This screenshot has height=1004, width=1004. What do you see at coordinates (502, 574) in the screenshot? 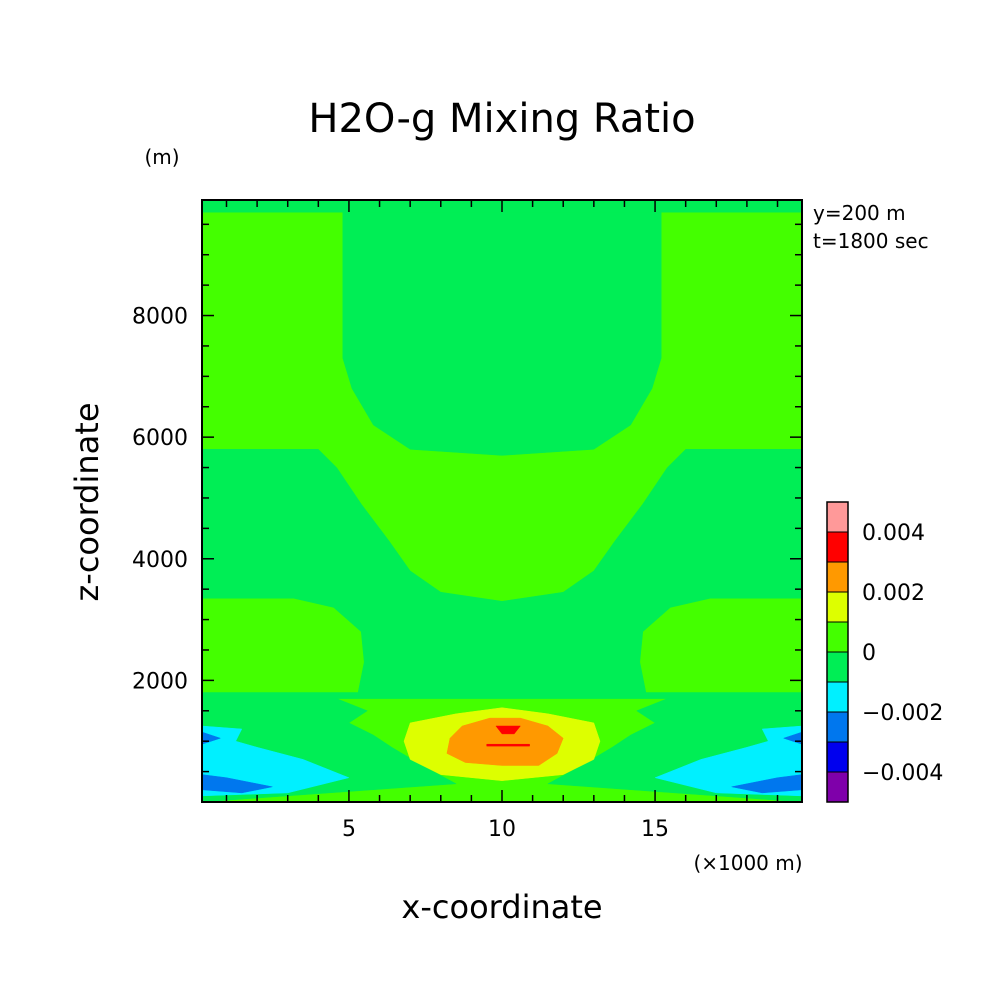
I see `contour-mid-band` at bounding box center [502, 574].